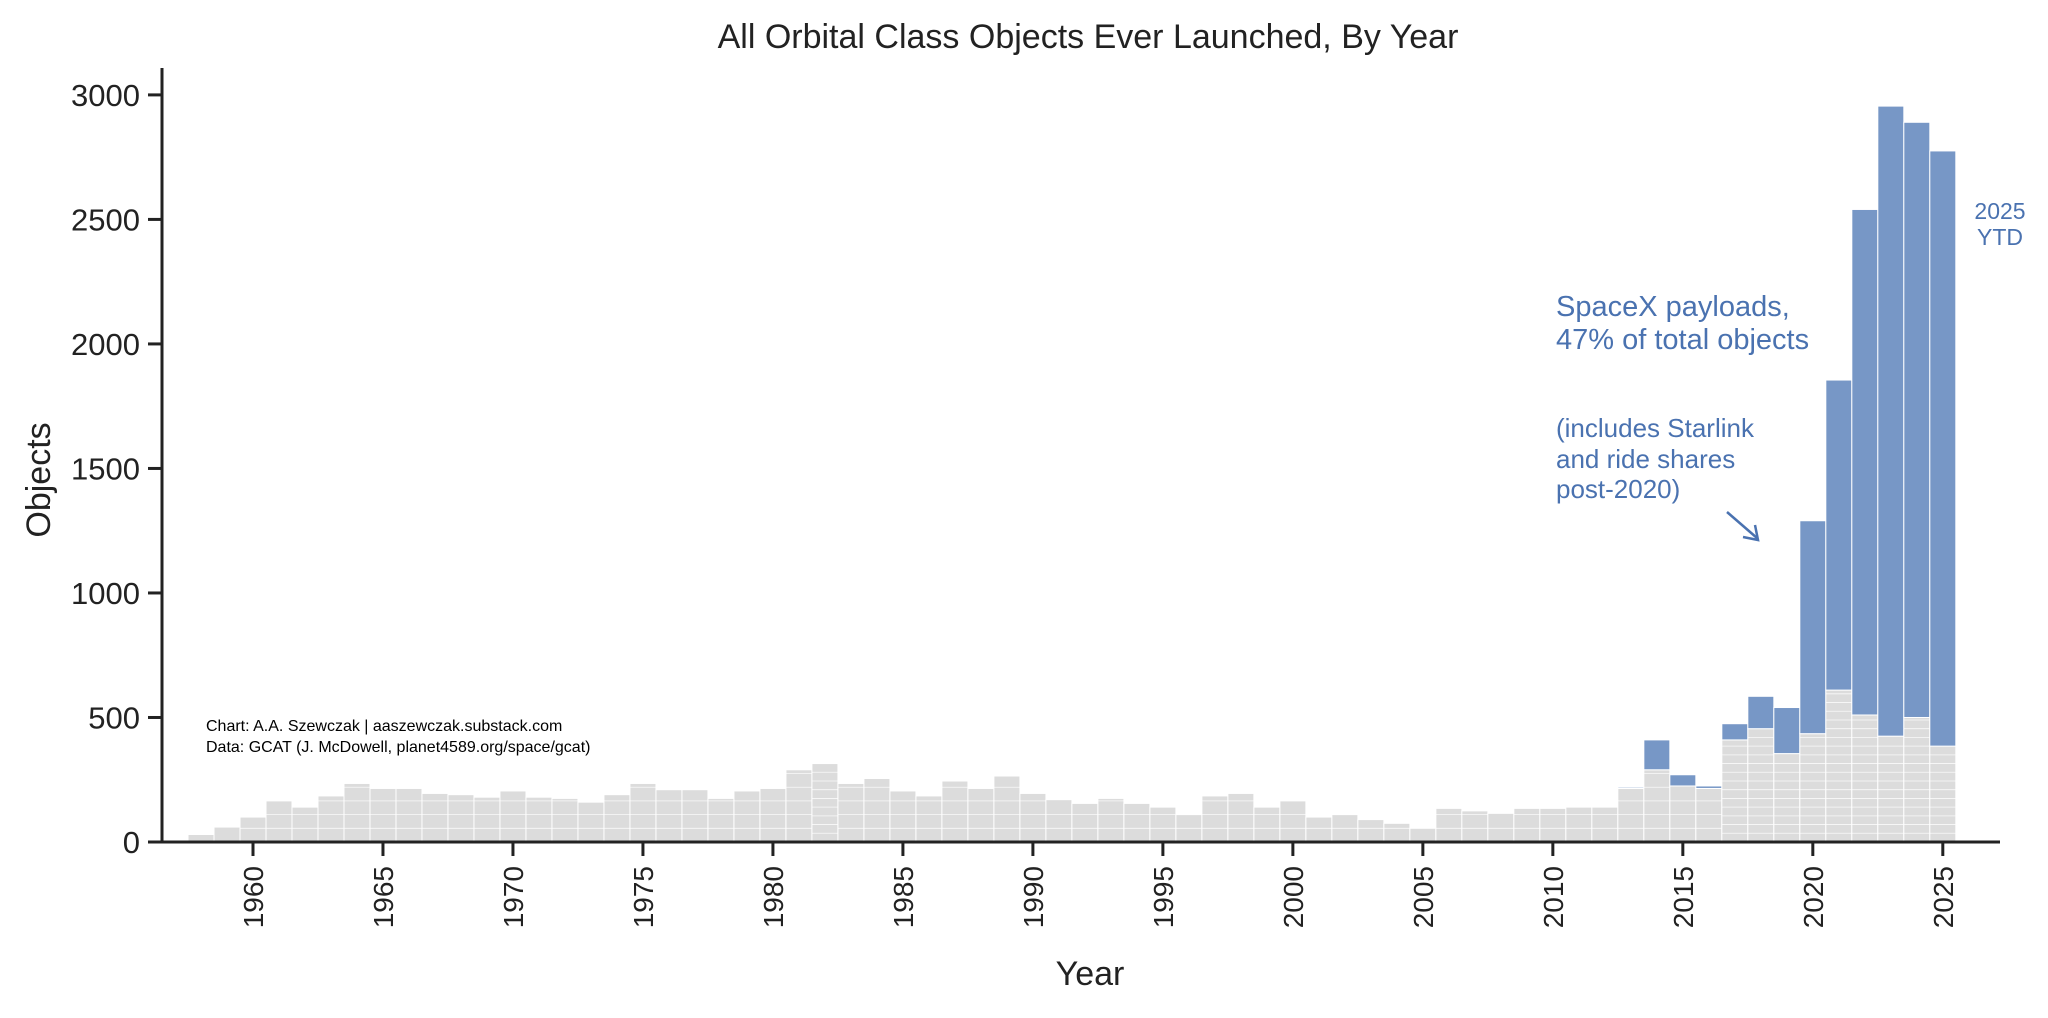 The width and height of the screenshot is (2048, 1018). What do you see at coordinates (929, 819) in the screenshot?
I see `bar-other-1986` at bounding box center [929, 819].